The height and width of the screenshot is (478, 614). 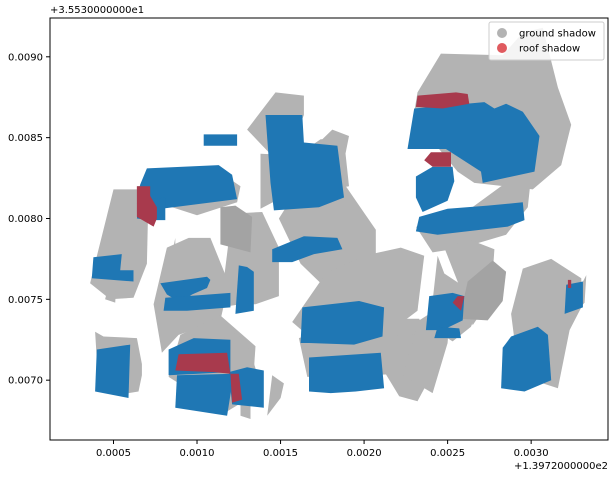 I want to click on x-tick-label: 0.0030, so click(x=531, y=453).